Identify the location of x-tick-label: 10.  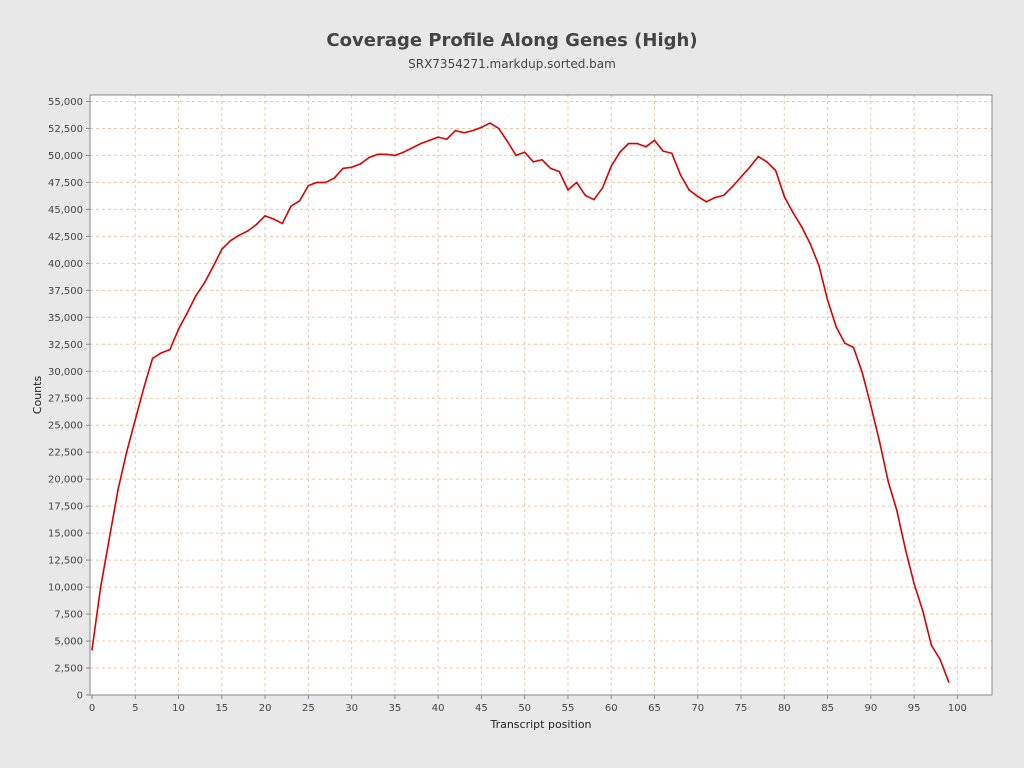
(178, 708).